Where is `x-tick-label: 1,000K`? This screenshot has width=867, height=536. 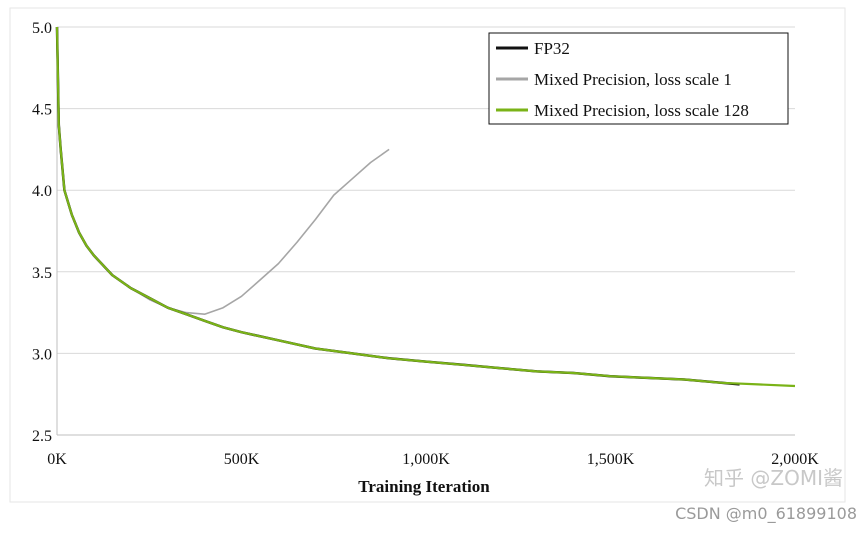
x-tick-label: 1,000K is located at coordinates (426, 459).